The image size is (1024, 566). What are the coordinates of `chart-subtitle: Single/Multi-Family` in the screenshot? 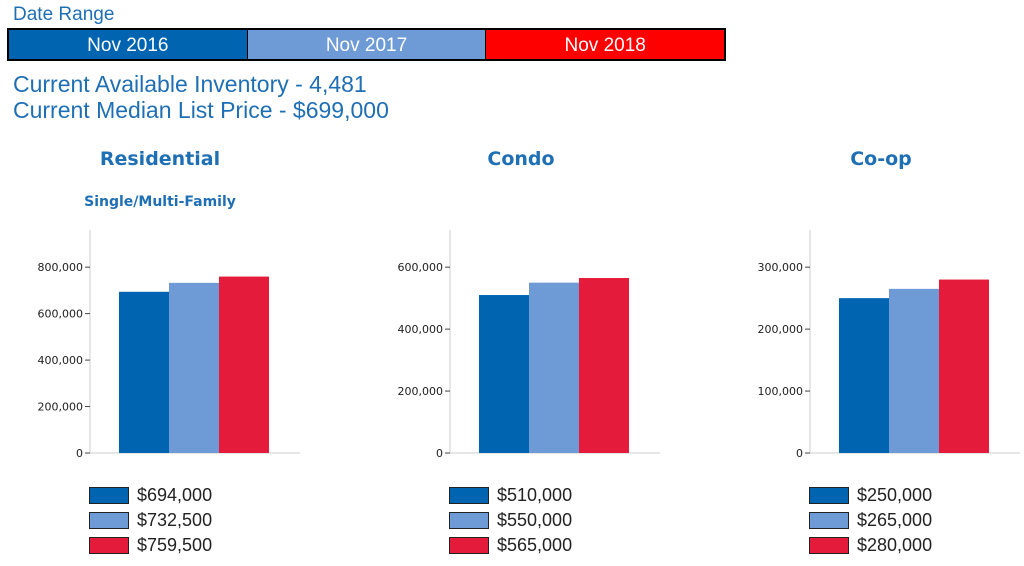 It's located at (160, 202).